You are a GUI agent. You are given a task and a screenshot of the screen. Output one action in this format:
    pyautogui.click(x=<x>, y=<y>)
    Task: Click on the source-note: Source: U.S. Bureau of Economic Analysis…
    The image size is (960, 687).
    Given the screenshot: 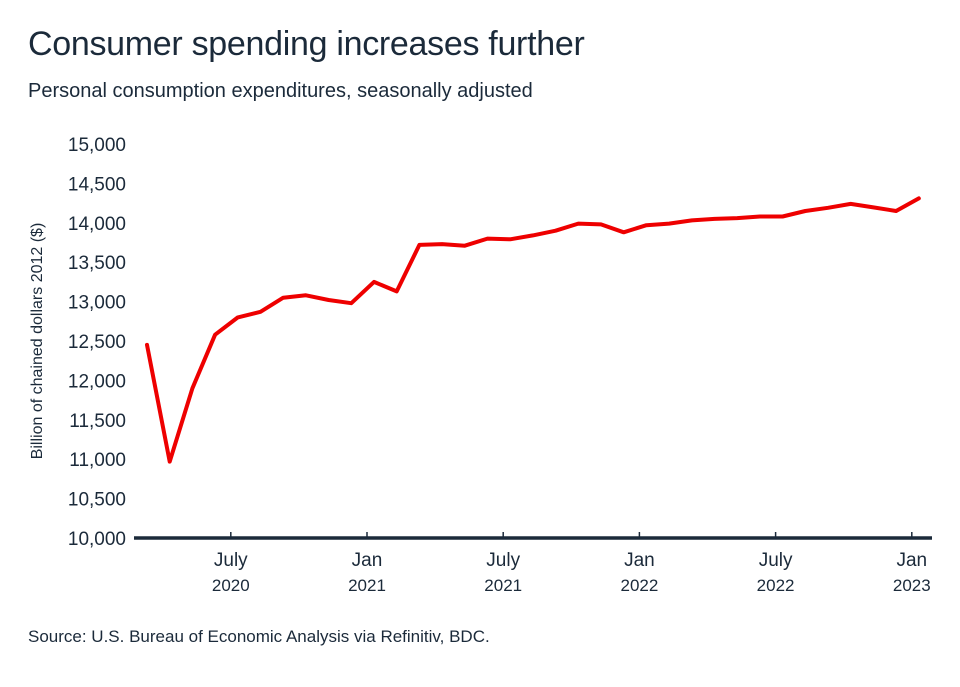 What is the action you would take?
    pyautogui.click(x=259, y=636)
    